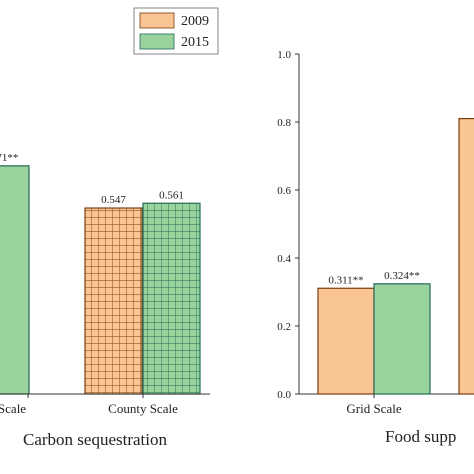 The width and height of the screenshot is (474, 474). I want to click on legend-label-2015: 2015, so click(195, 42).